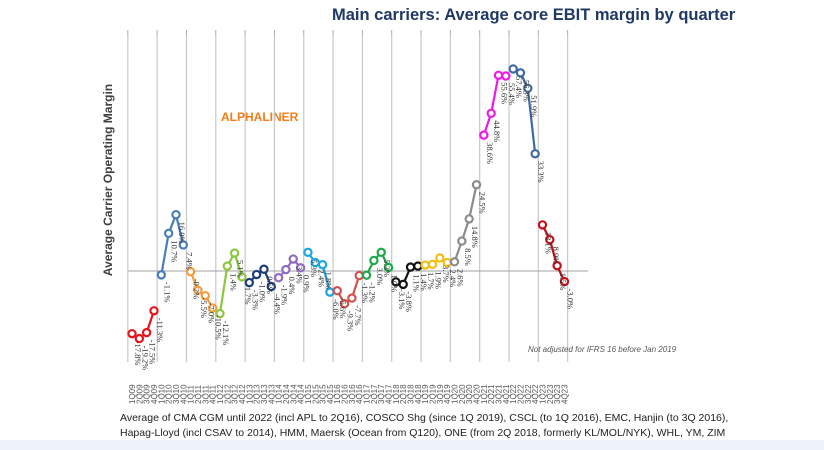  Describe the element at coordinates (505, 93) in the screenshot. I see `data-label: 55.6%` at that location.